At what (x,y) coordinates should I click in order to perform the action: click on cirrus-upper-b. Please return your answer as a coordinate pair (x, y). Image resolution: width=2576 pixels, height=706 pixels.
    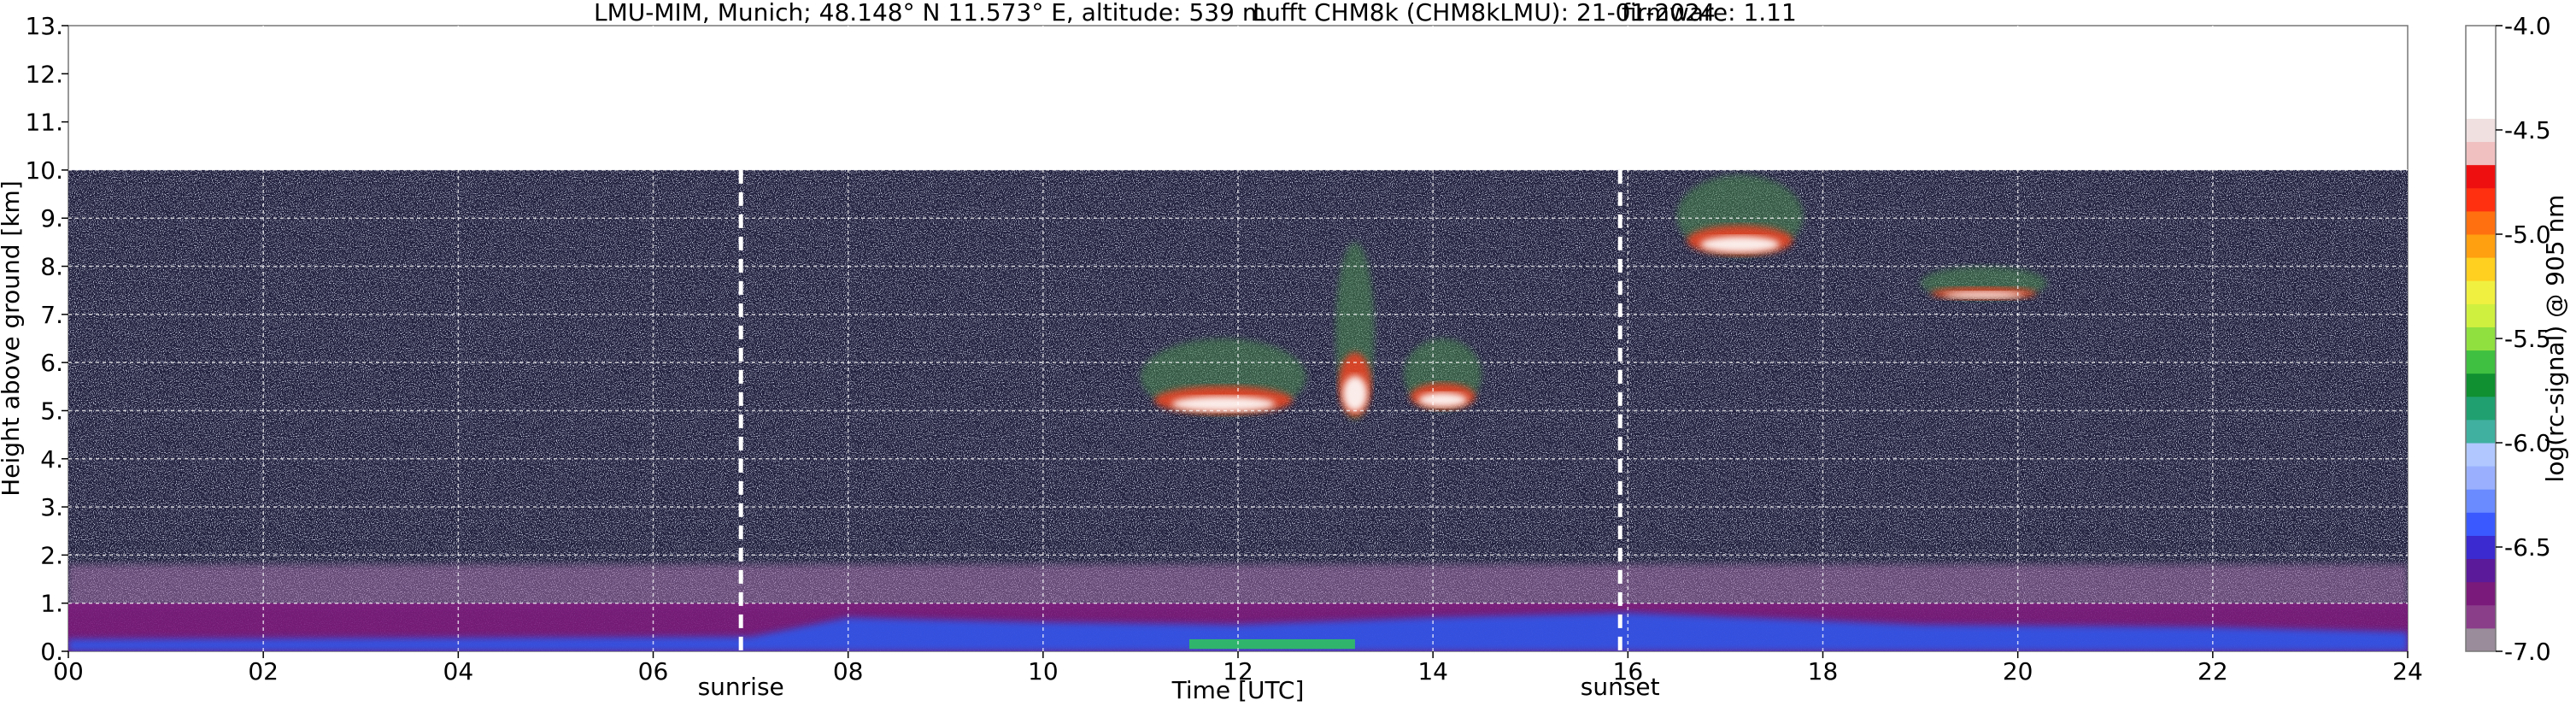
    Looking at the image, I should click on (1983, 283).